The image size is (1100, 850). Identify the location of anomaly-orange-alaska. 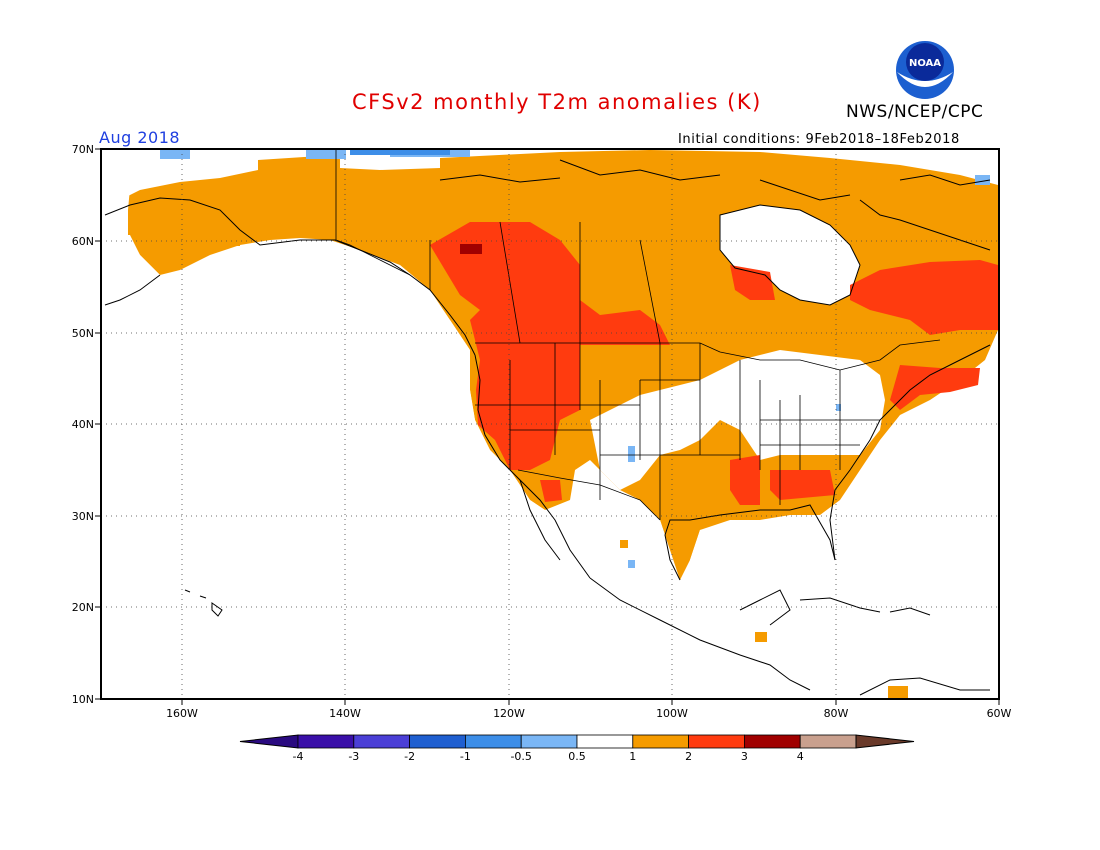
(205, 239).